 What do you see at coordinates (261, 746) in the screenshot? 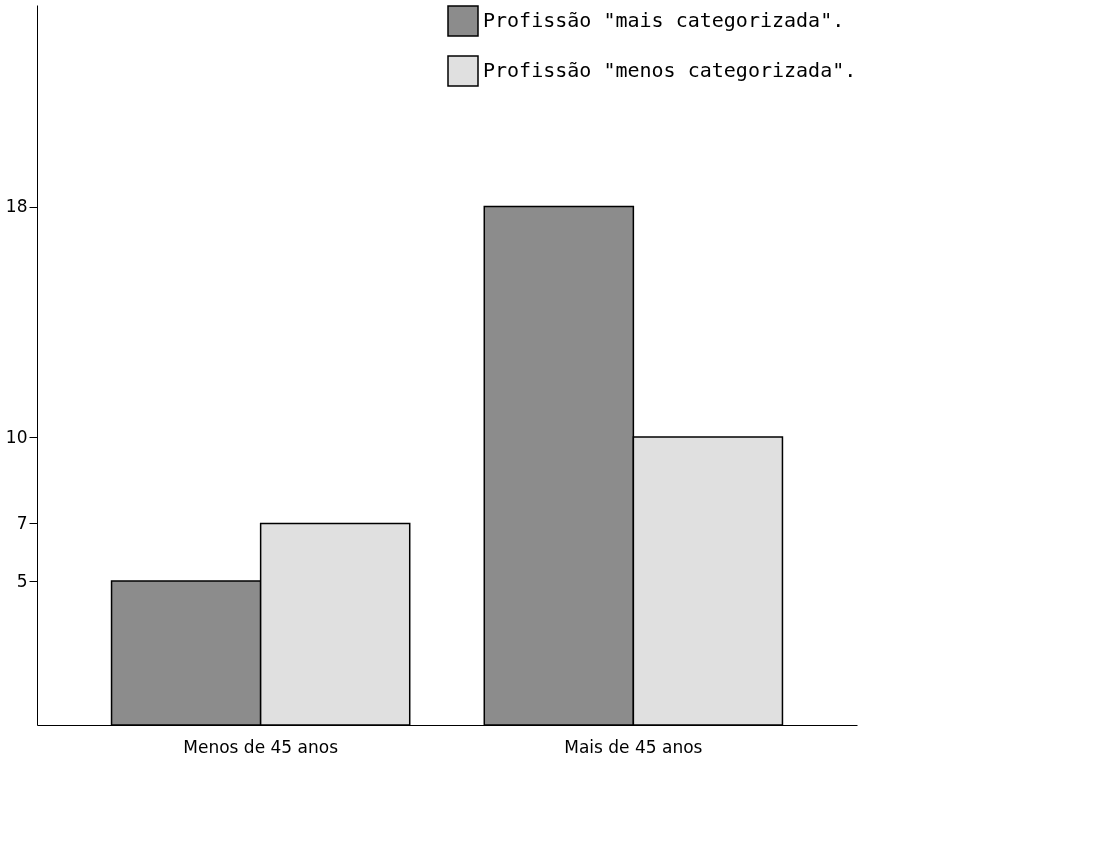
I see `x-tick-label: Menos de 45 anos` at bounding box center [261, 746].